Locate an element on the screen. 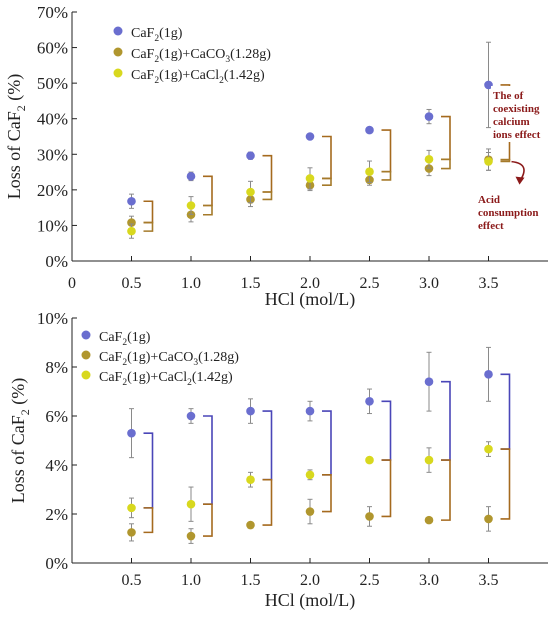 This screenshot has width=550, height=619. x-tick-label: 2.0 is located at coordinates (310, 283).